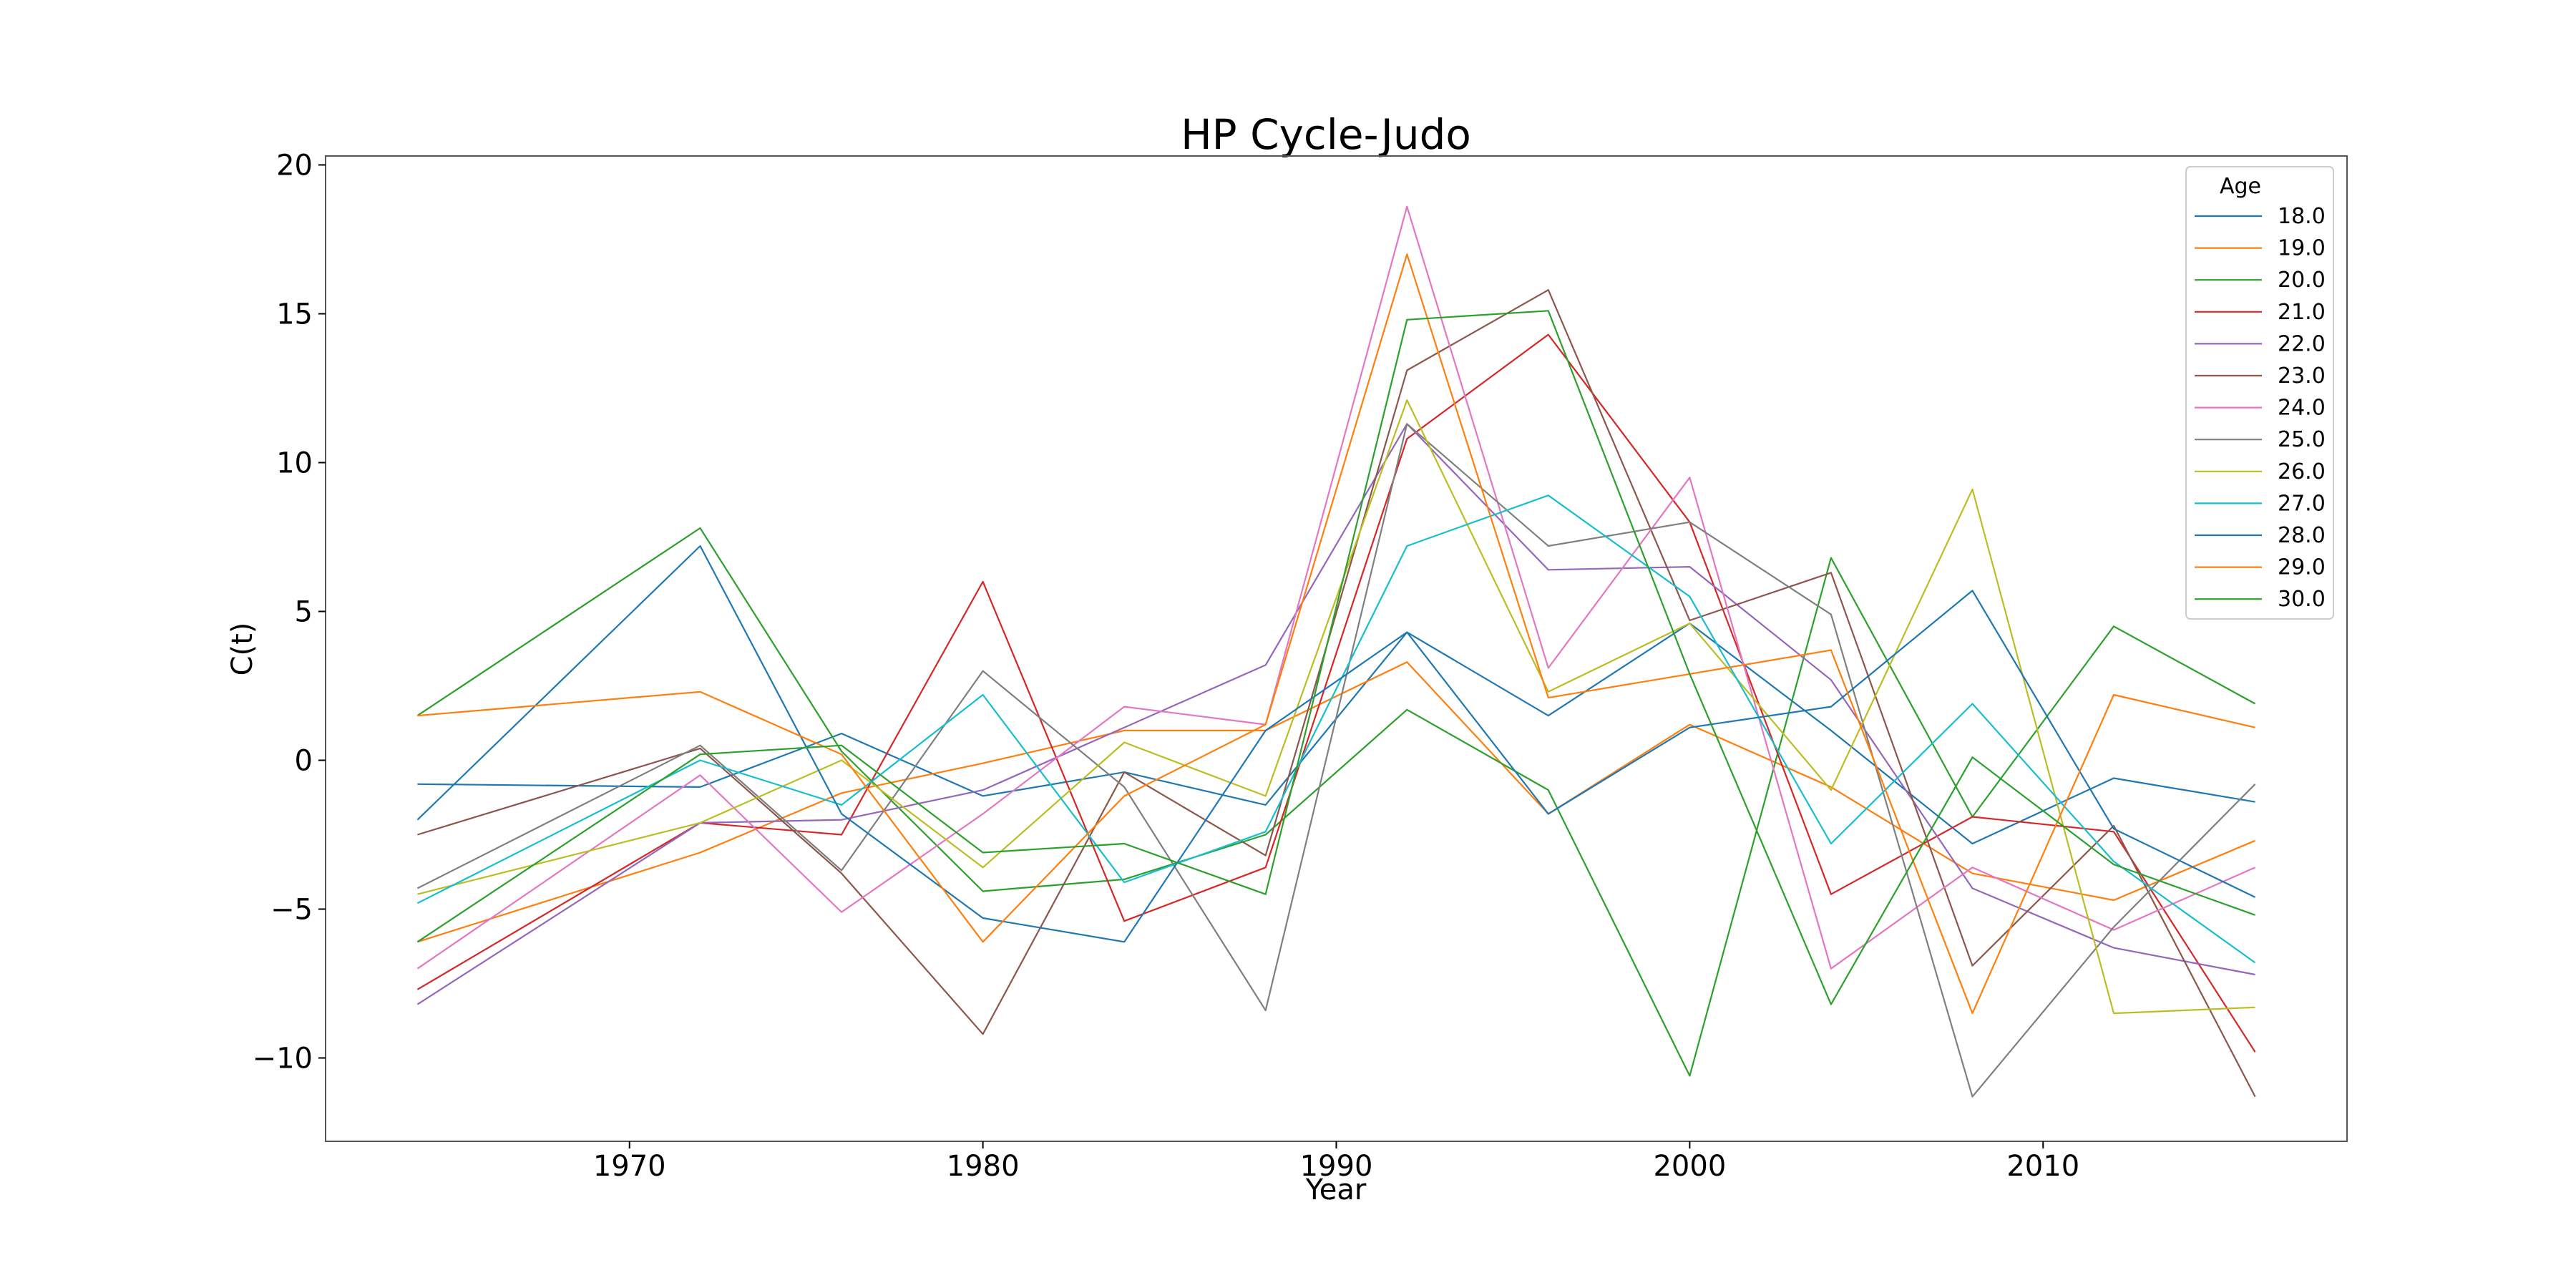 This screenshot has width=2576, height=1288. I want to click on legend-label-28.0: 28.0, so click(2302, 535).